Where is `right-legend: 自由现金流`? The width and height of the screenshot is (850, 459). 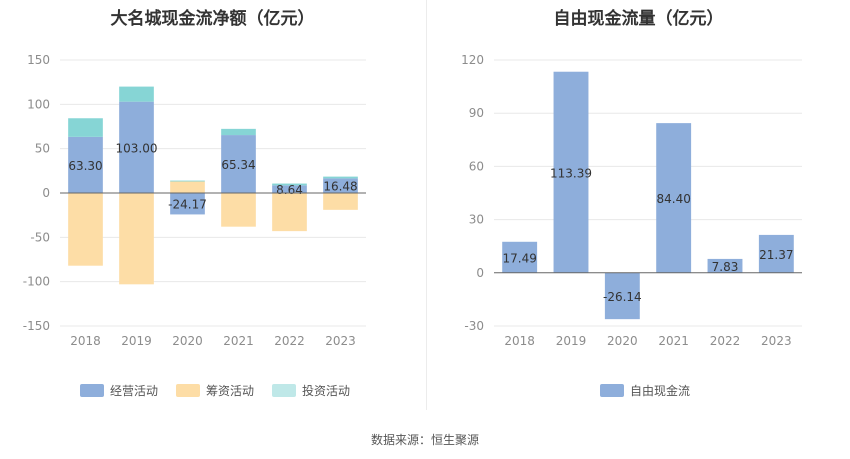 right-legend: 自由现金流 is located at coordinates (645, 390).